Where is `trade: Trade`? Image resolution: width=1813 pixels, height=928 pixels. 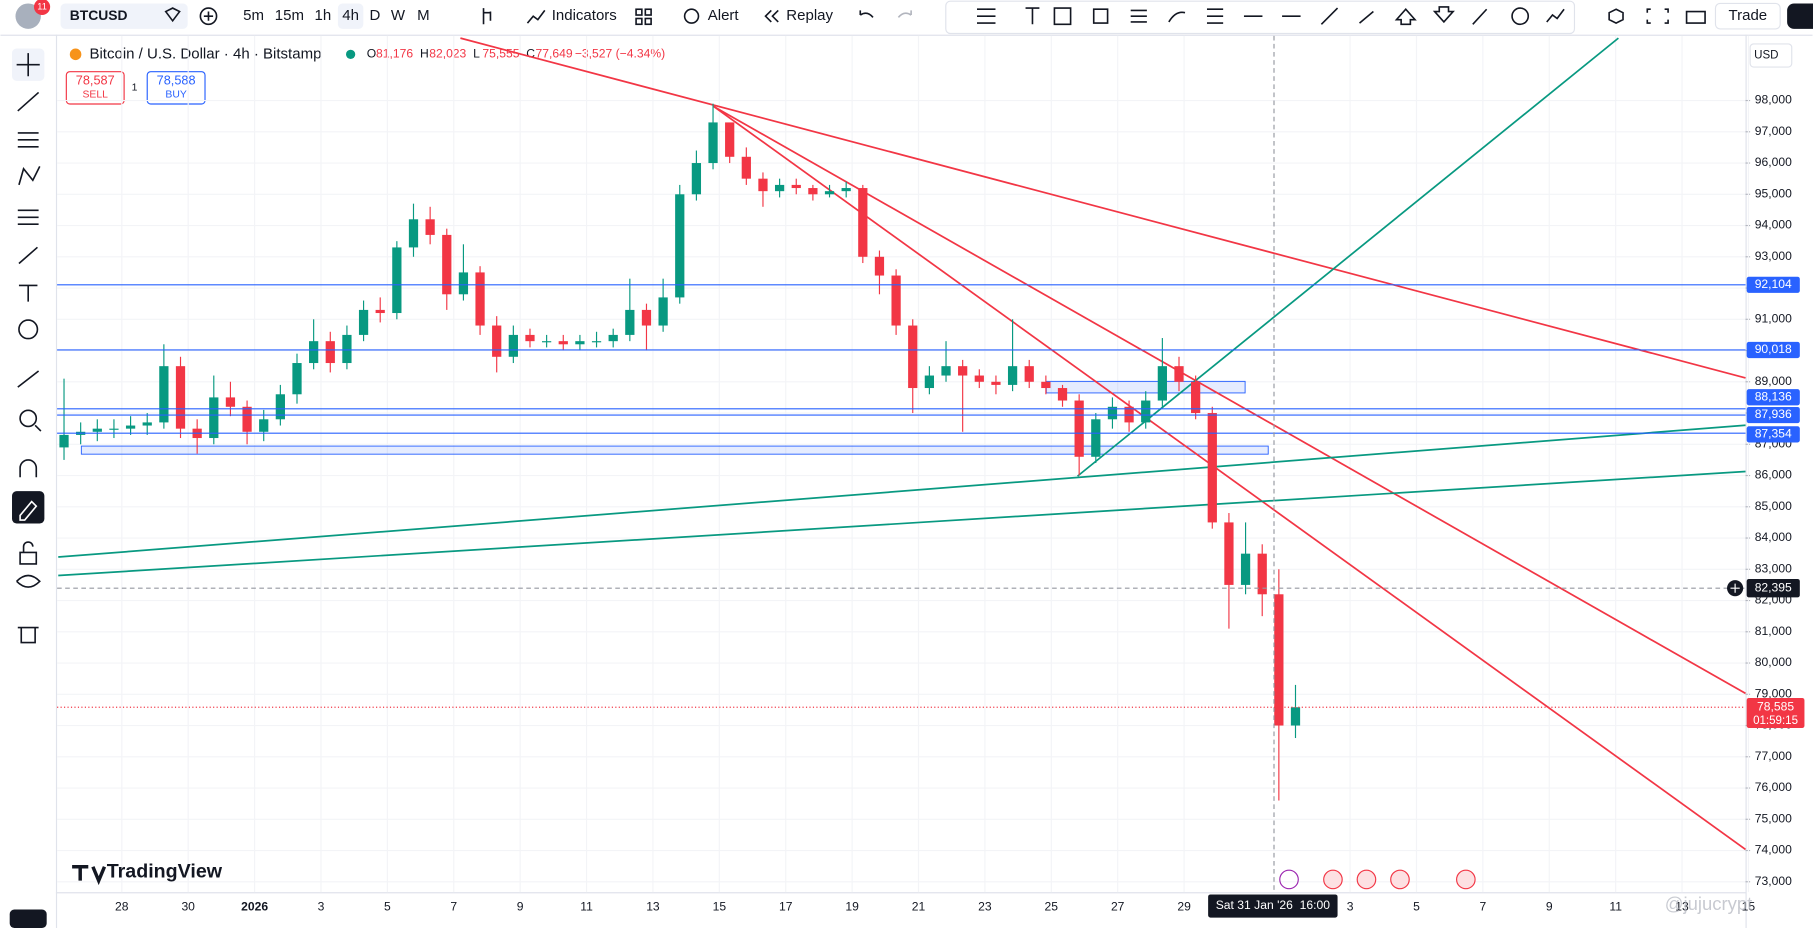 trade: Trade is located at coordinates (1747, 15).